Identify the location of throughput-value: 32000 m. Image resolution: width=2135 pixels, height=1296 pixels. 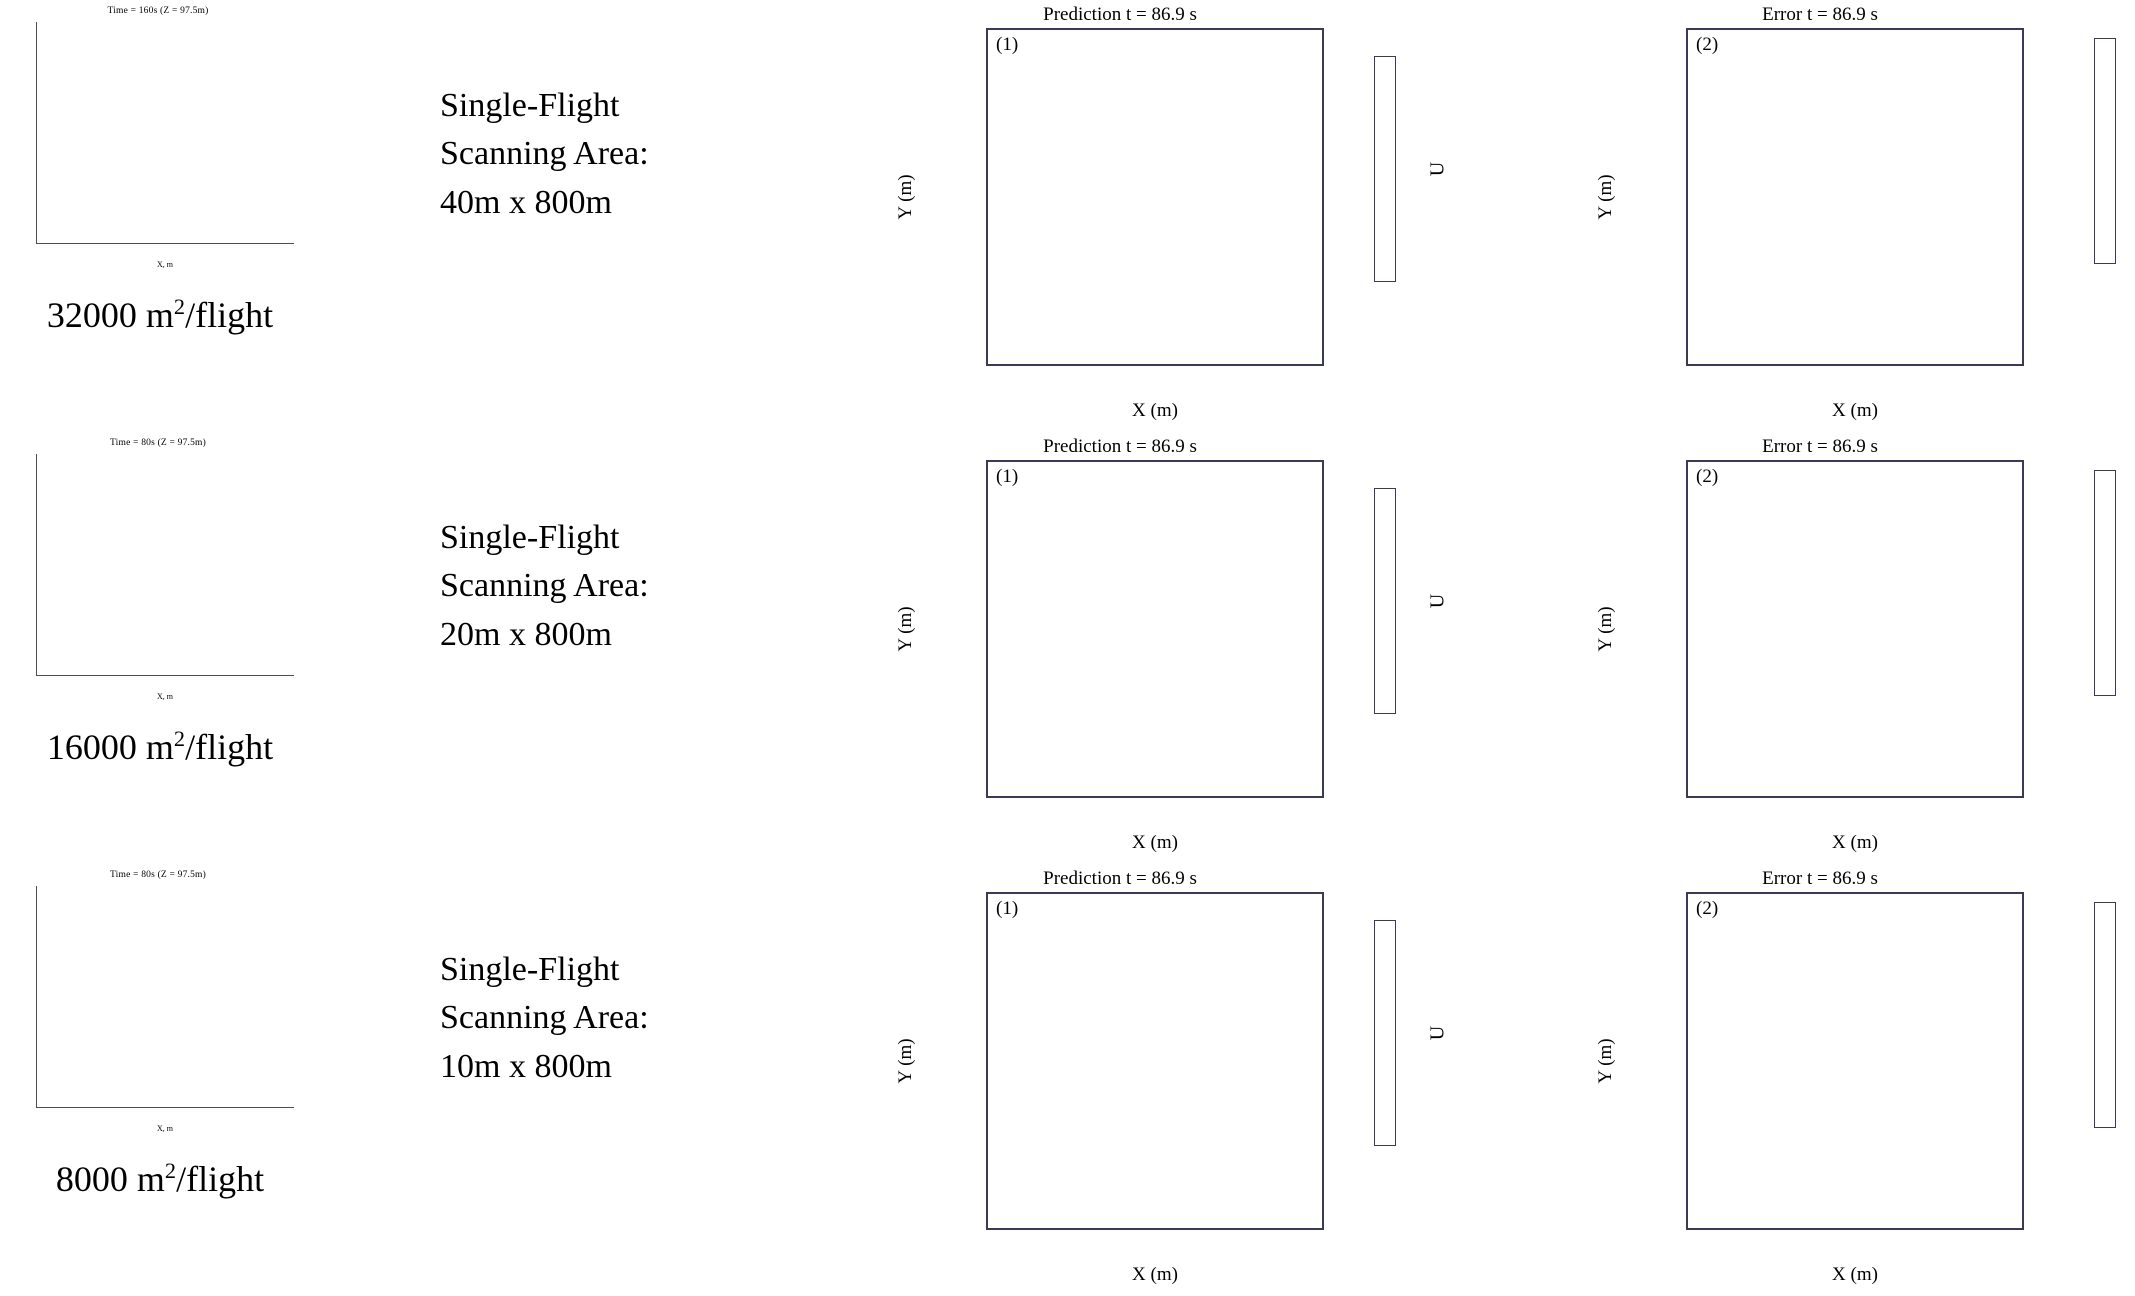
(110, 315).